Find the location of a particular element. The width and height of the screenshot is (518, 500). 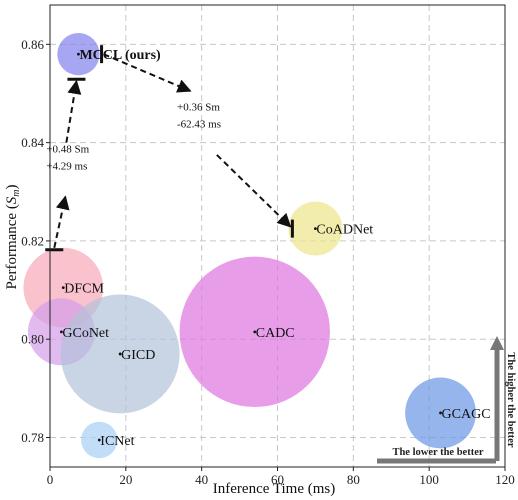

x-tick-label: 60 is located at coordinates (277, 479).